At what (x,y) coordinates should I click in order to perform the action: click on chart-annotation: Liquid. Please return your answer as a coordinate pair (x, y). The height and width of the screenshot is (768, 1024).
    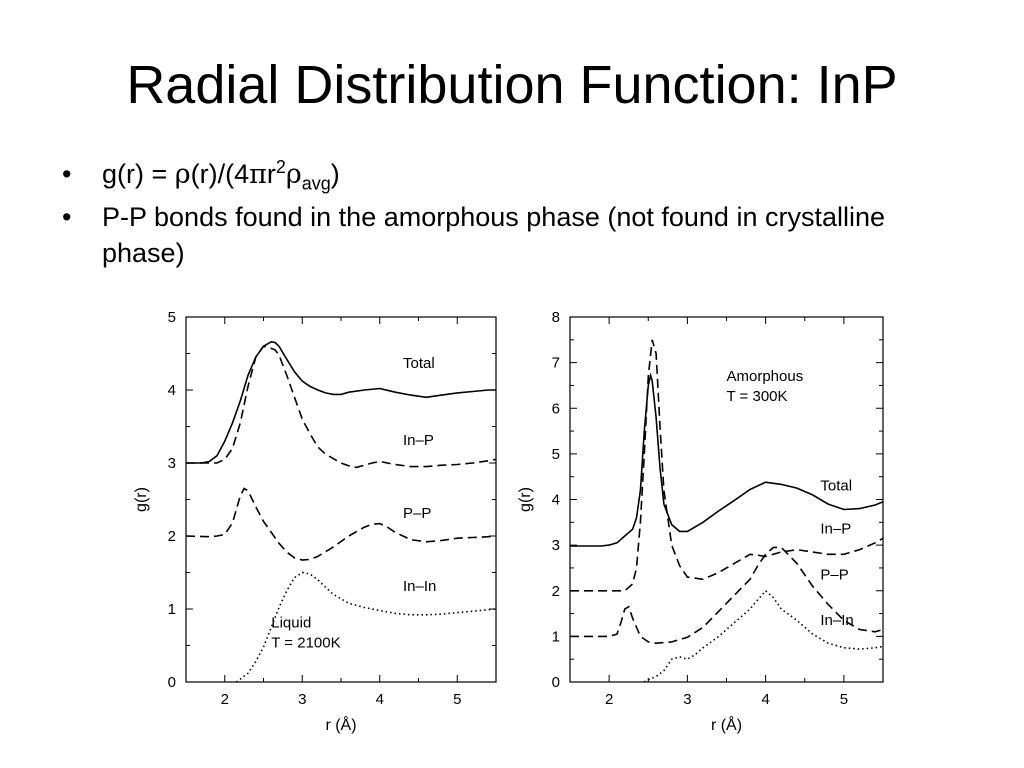
    Looking at the image, I should click on (291, 622).